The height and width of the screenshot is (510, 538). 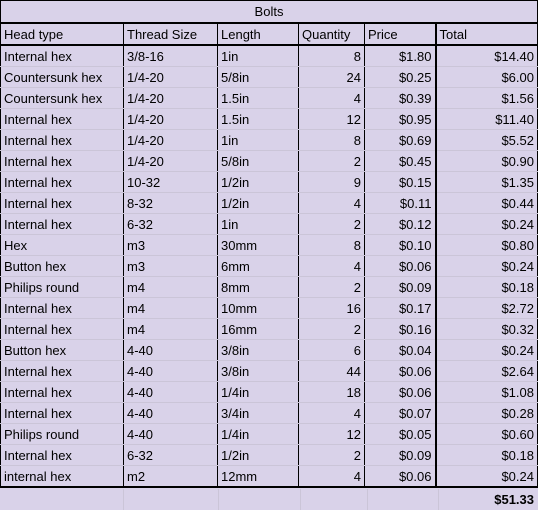 I want to click on cell-quantity: 18, so click(x=331, y=392).